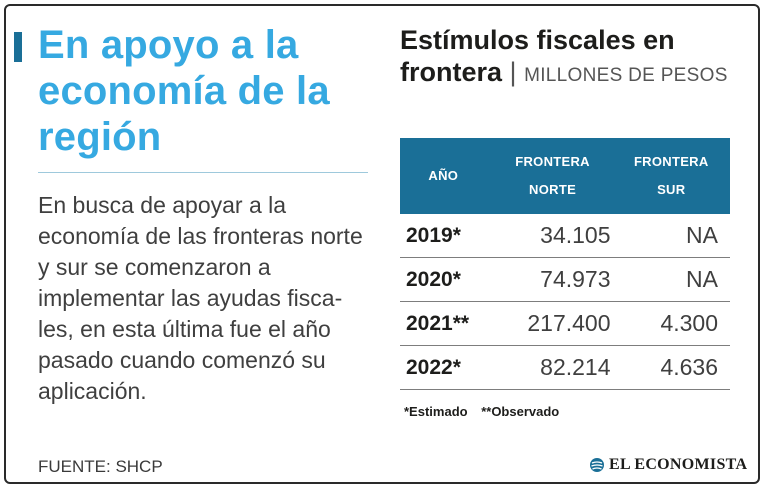  Describe the element at coordinates (18, 47) in the screenshot. I see `headline-accent-bar` at that location.